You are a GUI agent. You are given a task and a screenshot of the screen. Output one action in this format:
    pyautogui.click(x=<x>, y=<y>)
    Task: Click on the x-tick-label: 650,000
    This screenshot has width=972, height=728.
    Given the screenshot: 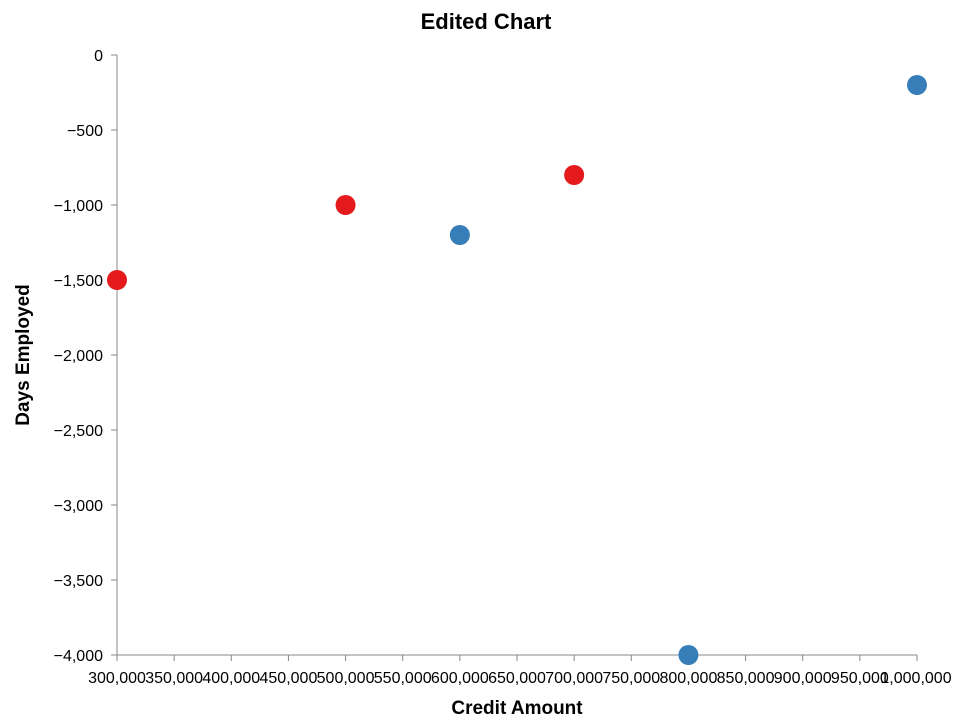 What is the action you would take?
    pyautogui.click(x=517, y=678)
    